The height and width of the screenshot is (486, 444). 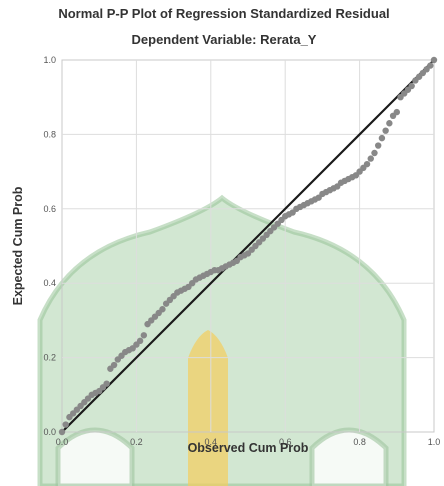 I want to click on x-tick-label: 0.8, so click(x=359, y=442).